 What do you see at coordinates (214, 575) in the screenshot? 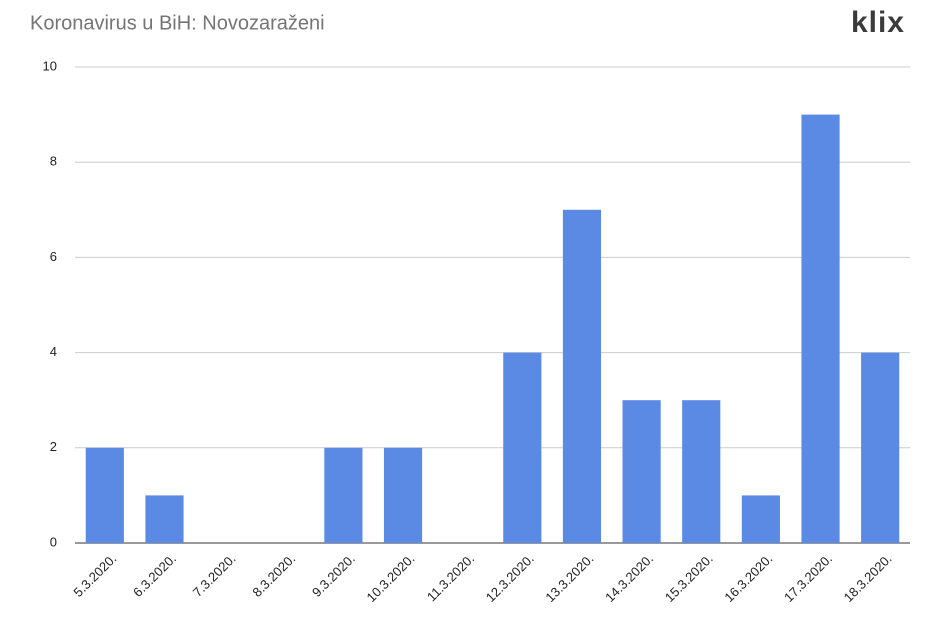
I see `x-tick-label: 7.3.2020.` at bounding box center [214, 575].